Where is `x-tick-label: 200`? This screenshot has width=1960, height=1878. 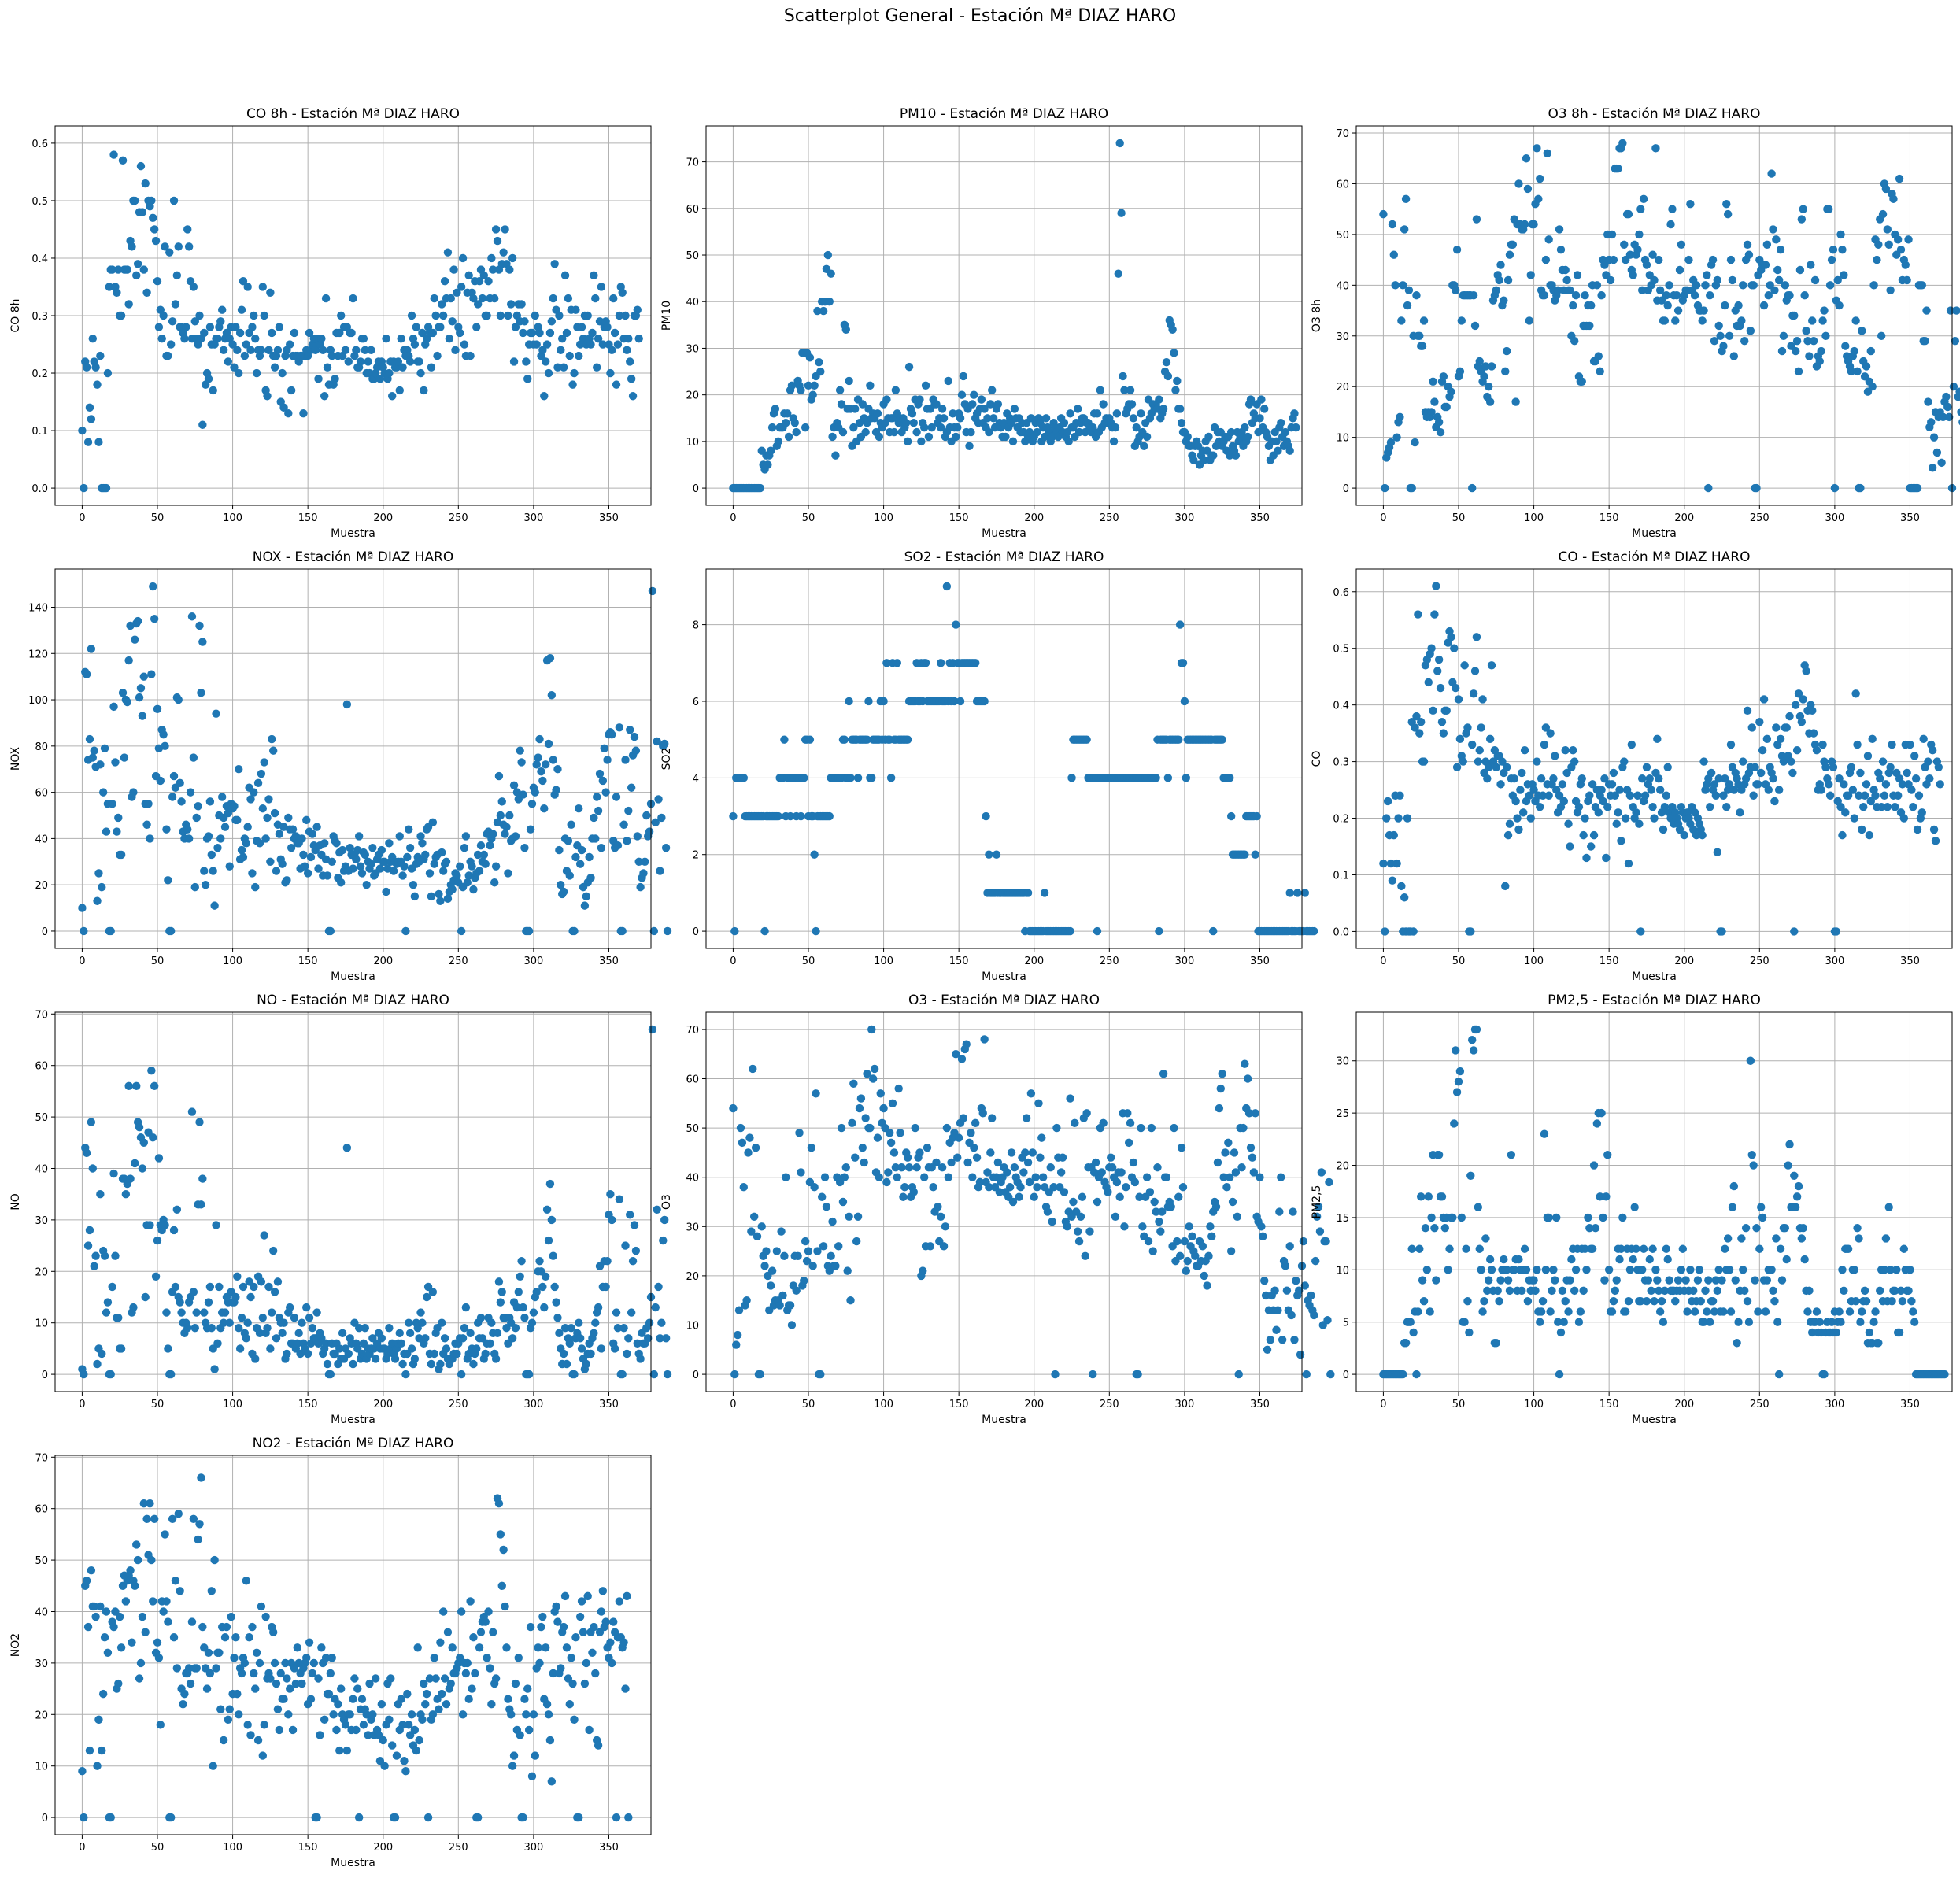
x-tick-label: 200 is located at coordinates (1684, 961).